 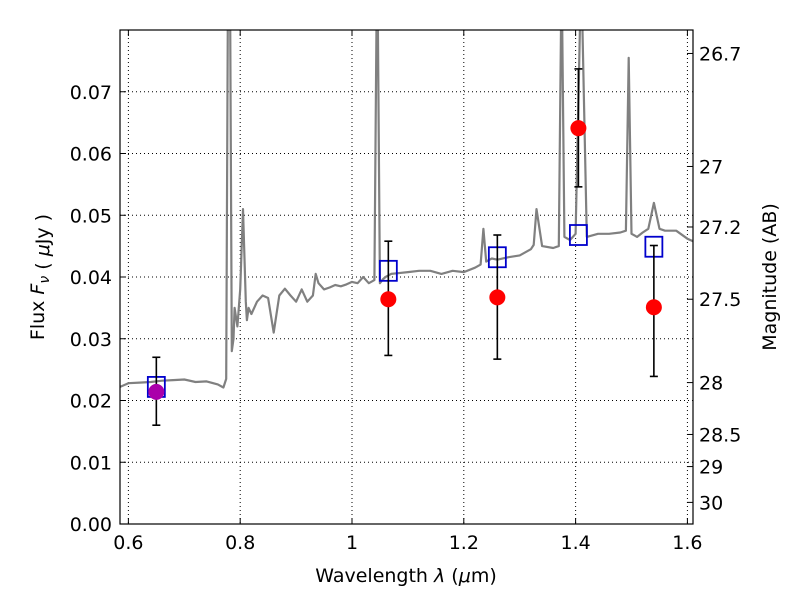 What do you see at coordinates (352, 543) in the screenshot?
I see `x-tick-label: 1` at bounding box center [352, 543].